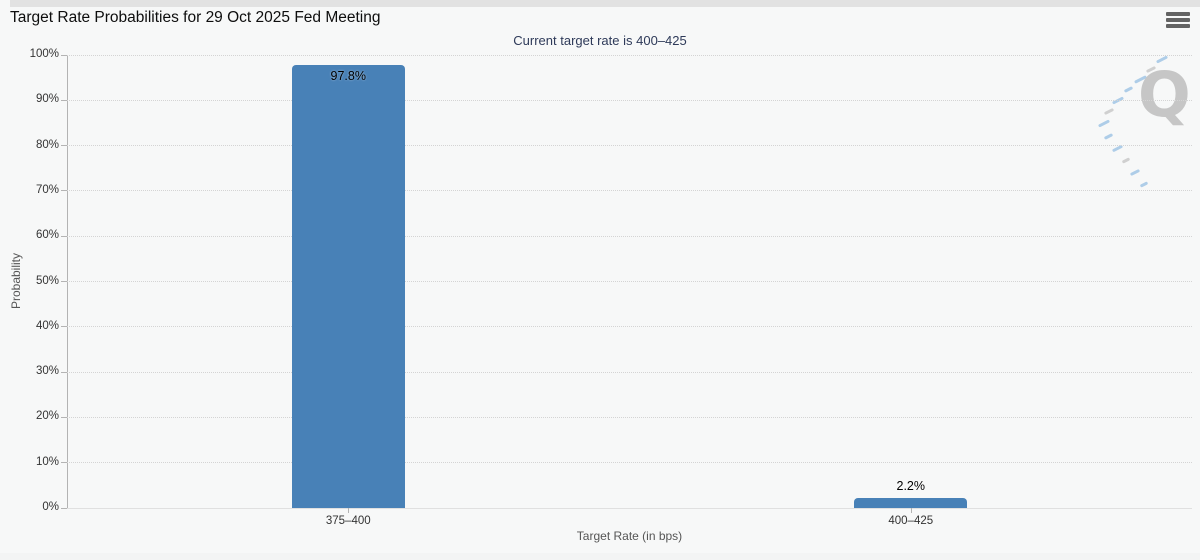 This screenshot has height=560, width=1200. I want to click on context-menu-button, so click(1178, 20).